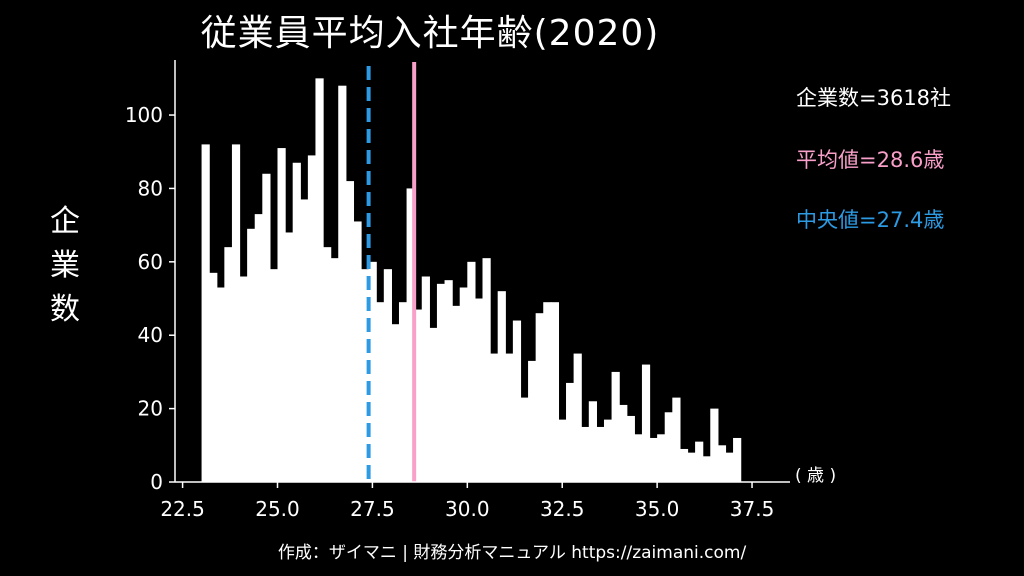 The height and width of the screenshot is (576, 1024). Describe the element at coordinates (430, 33) in the screenshot. I see `chart-title: 従業員平均入社年齢(2020)` at that location.